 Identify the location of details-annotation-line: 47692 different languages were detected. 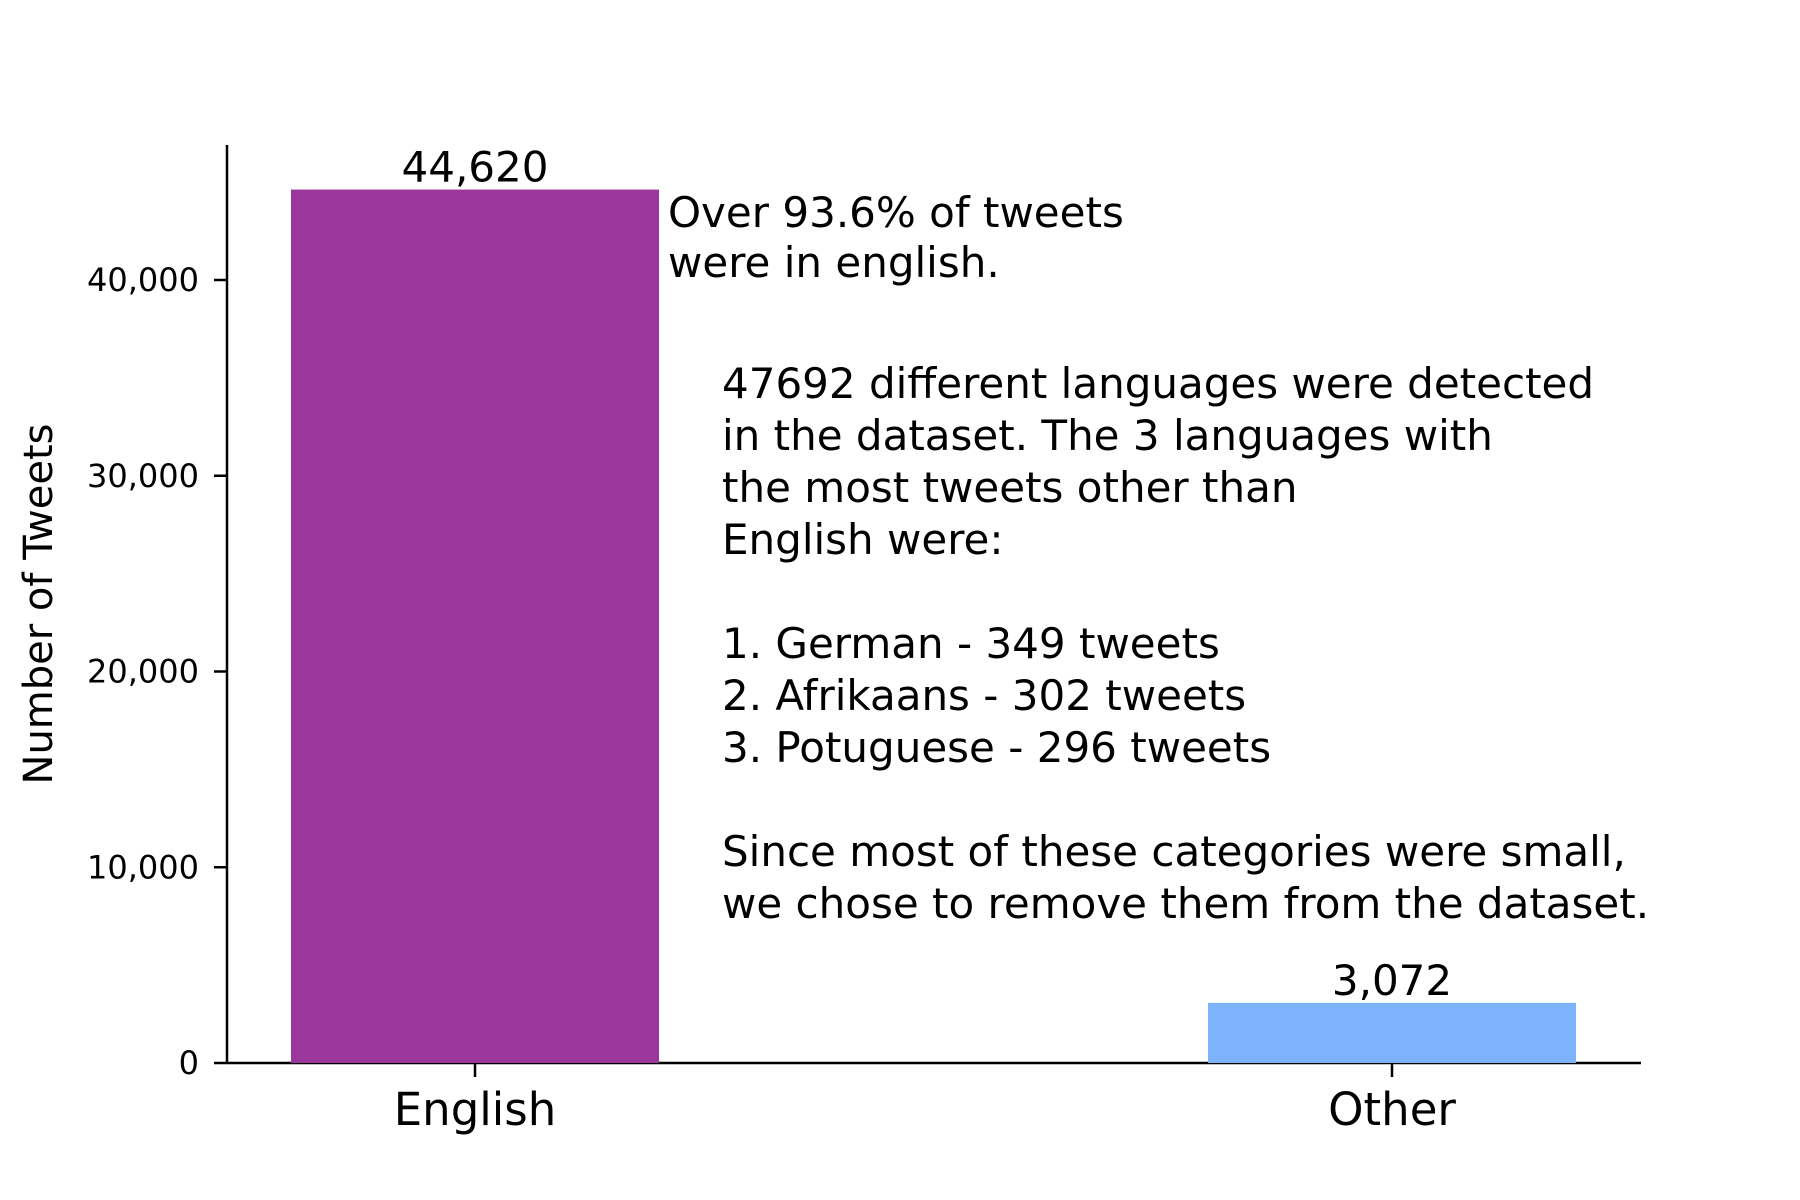
(1158, 383).